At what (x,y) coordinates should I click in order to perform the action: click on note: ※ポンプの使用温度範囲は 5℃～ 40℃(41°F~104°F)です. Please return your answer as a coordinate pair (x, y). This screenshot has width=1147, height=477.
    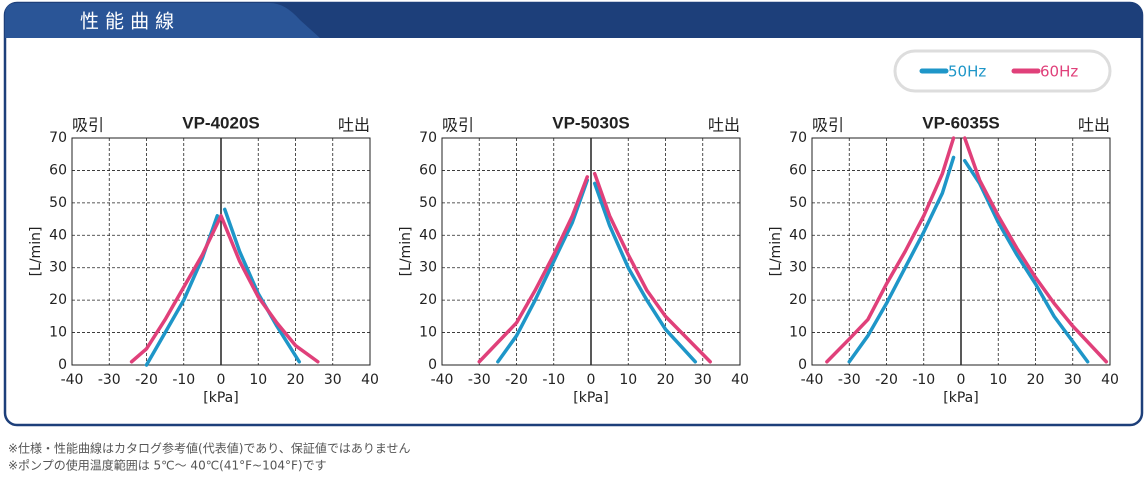
    Looking at the image, I should click on (167, 465).